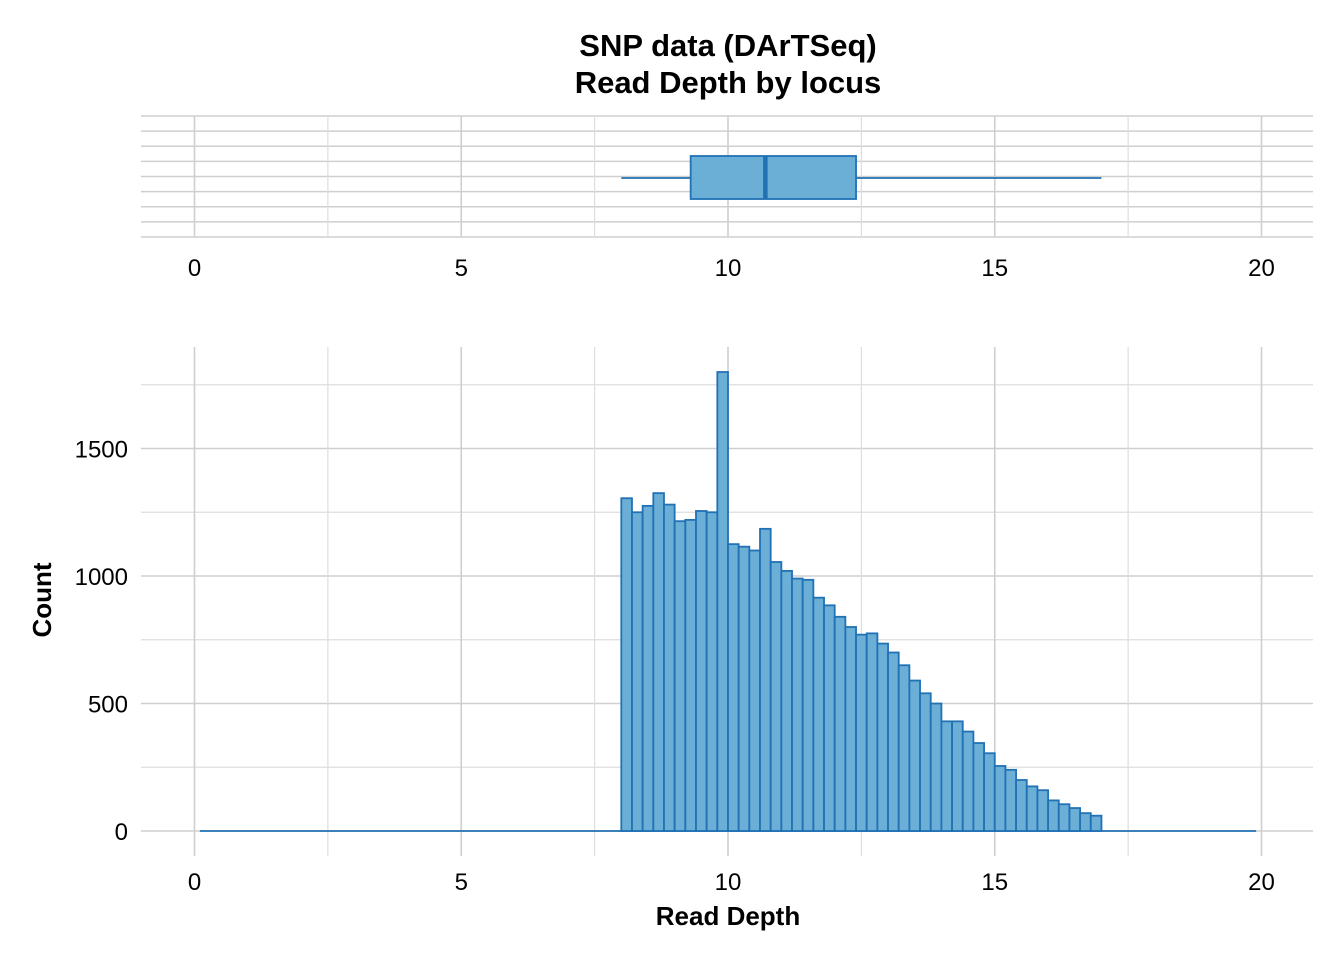 The width and height of the screenshot is (1344, 960). What do you see at coordinates (994, 268) in the screenshot?
I see `boxplot-x-tick-label: 15` at bounding box center [994, 268].